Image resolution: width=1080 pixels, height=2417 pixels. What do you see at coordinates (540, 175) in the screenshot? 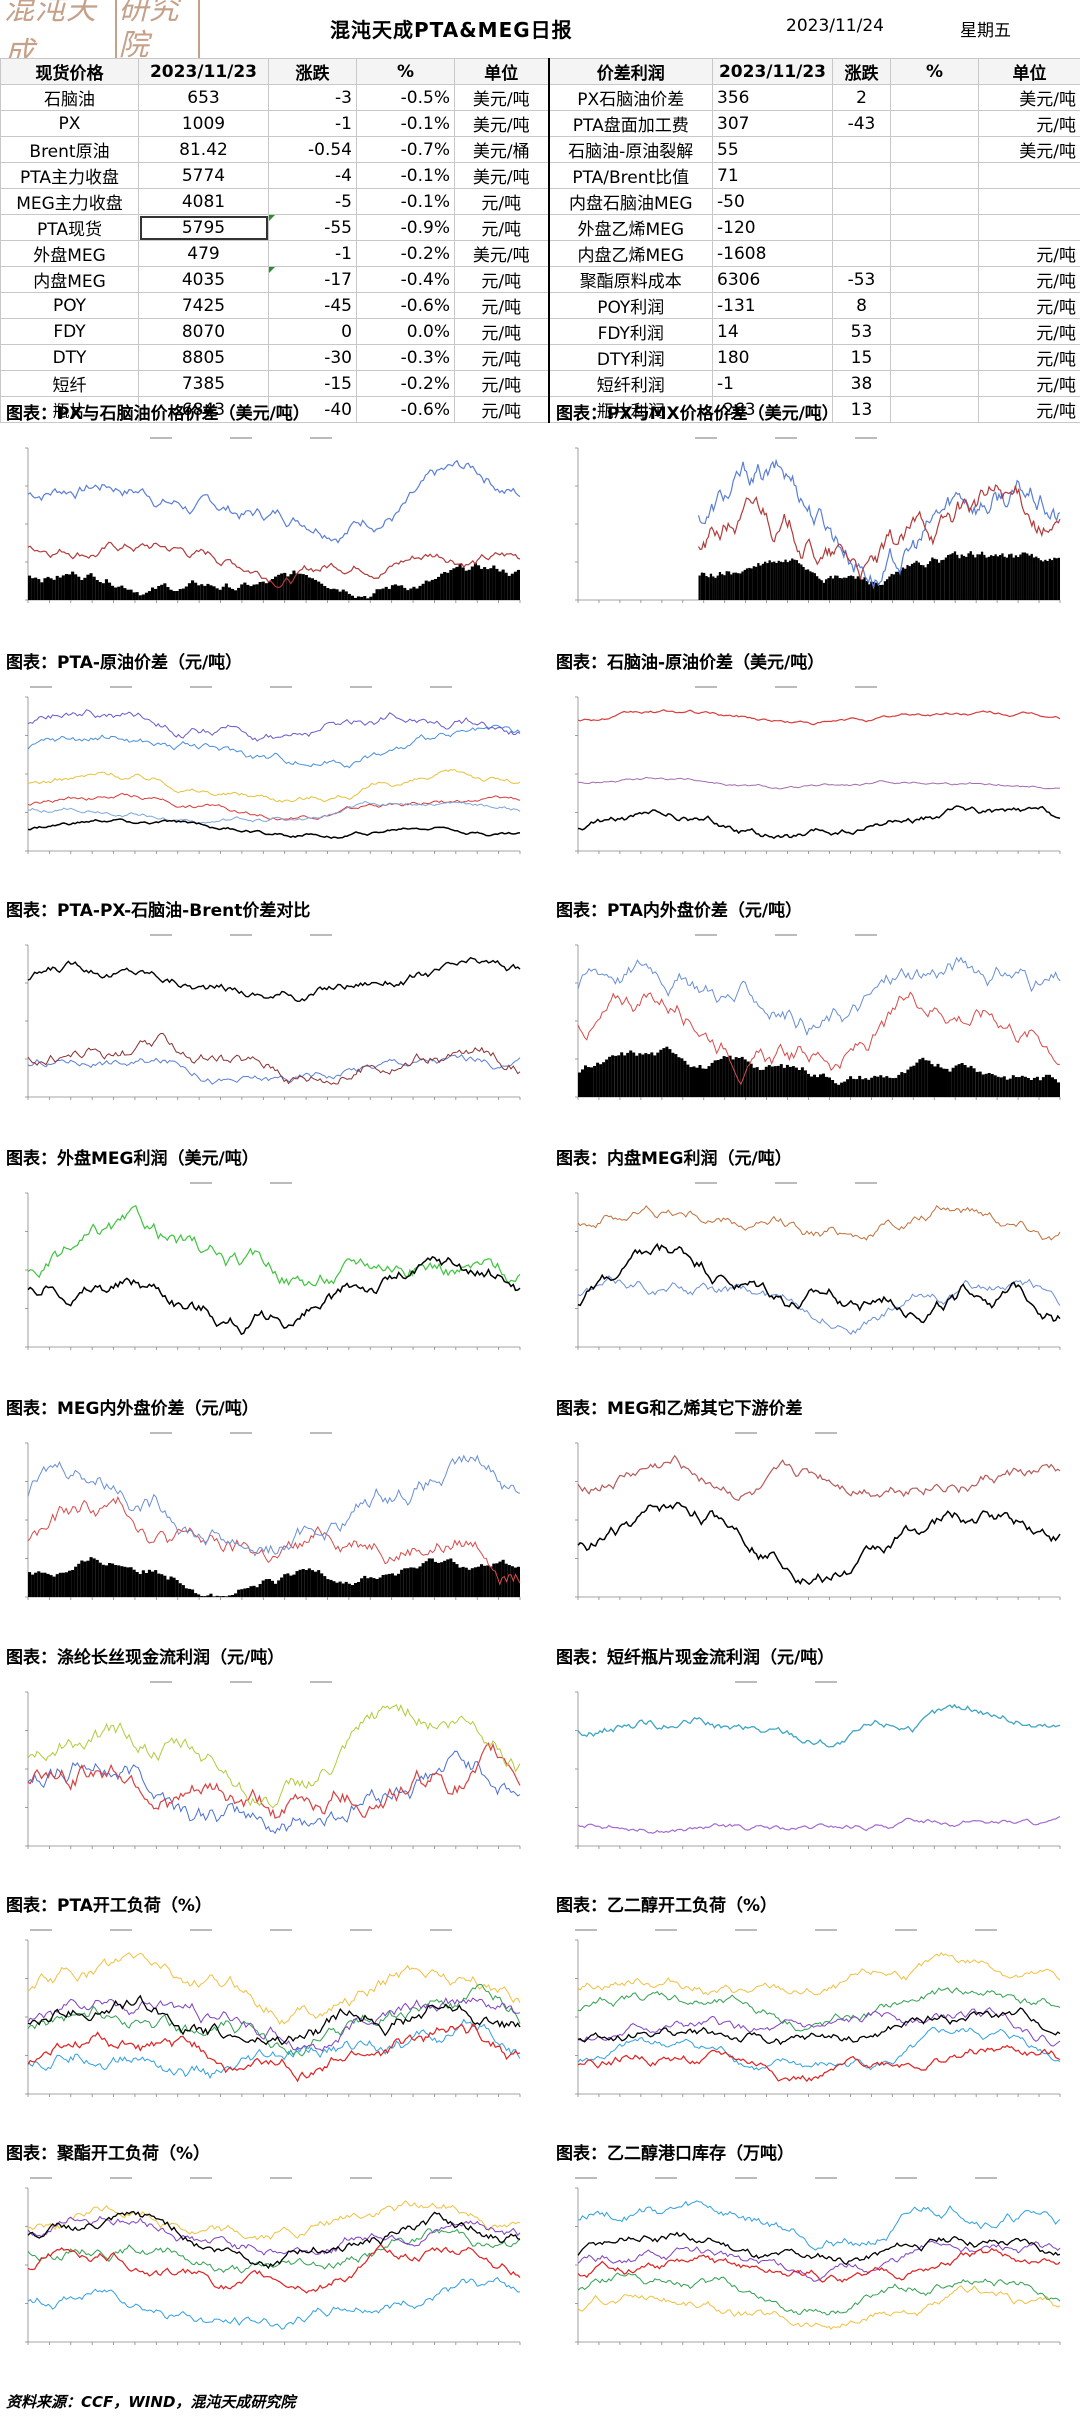
I see `table-row: PTA主力收盘 5774 -4 -0.1% 美元/吨 PTA/Brent比值 71` at bounding box center [540, 175].